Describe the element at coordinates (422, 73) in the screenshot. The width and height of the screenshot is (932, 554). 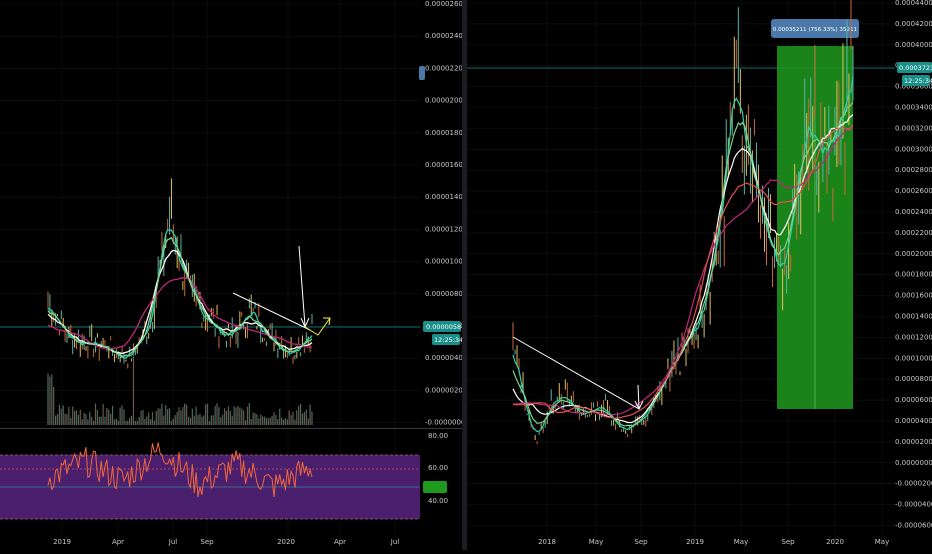
I see `left-scroll-marker` at that location.